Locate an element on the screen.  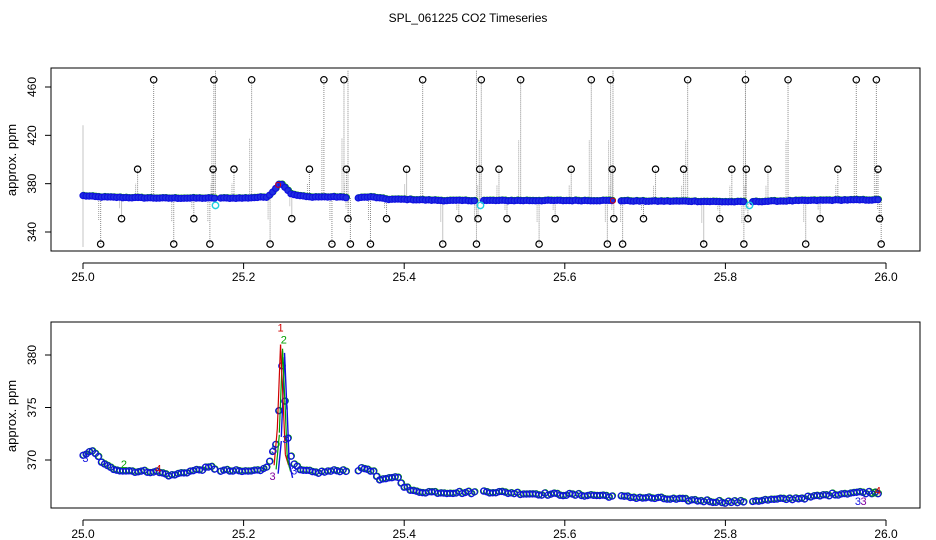
red-point is located at coordinates (612, 200).